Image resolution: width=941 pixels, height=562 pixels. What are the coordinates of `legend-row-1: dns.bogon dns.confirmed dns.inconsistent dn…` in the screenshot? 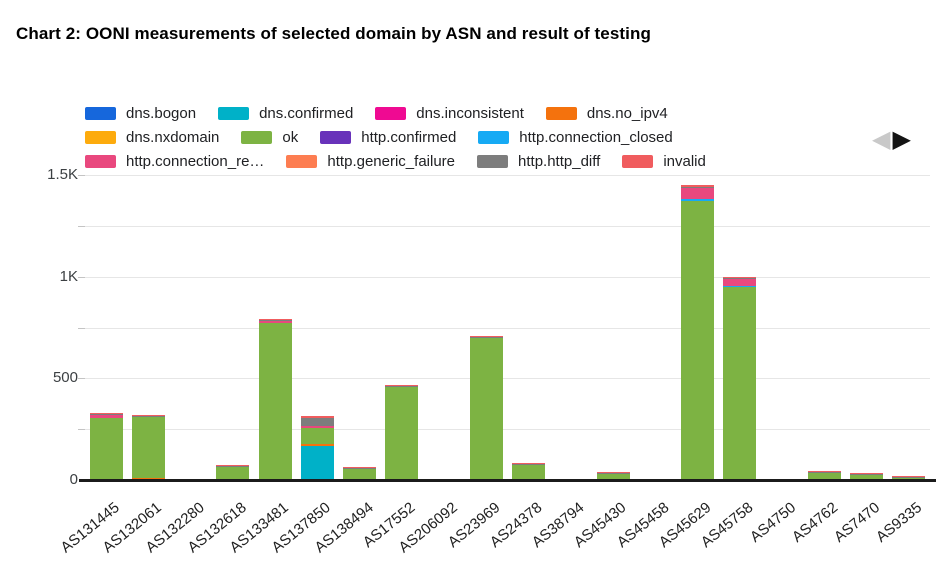 It's located at (470, 113).